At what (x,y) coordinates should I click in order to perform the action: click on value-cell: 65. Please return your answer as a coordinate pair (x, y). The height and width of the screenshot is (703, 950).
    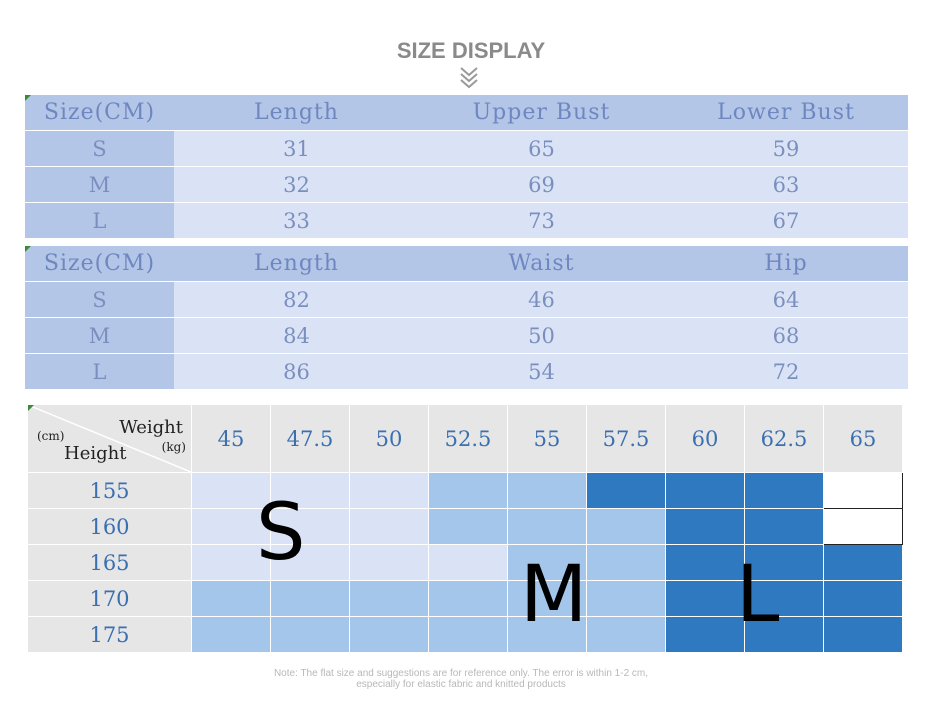
    Looking at the image, I should click on (541, 148).